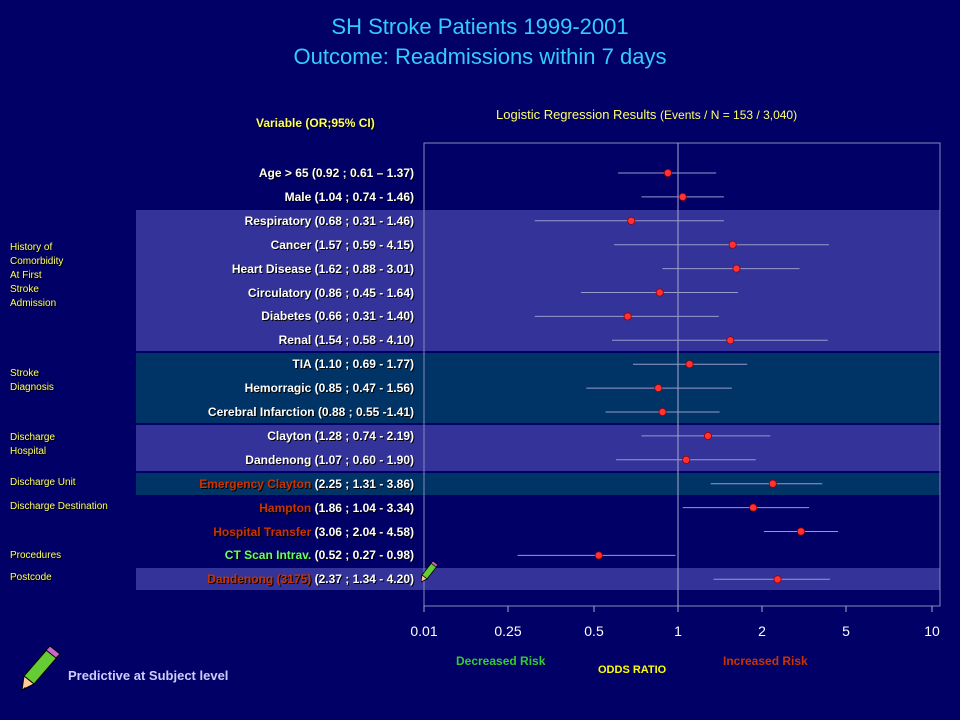 The image size is (960, 720). I want to click on variable-stats: (1.62 ; 0.88 - 3.01), so click(362, 268).